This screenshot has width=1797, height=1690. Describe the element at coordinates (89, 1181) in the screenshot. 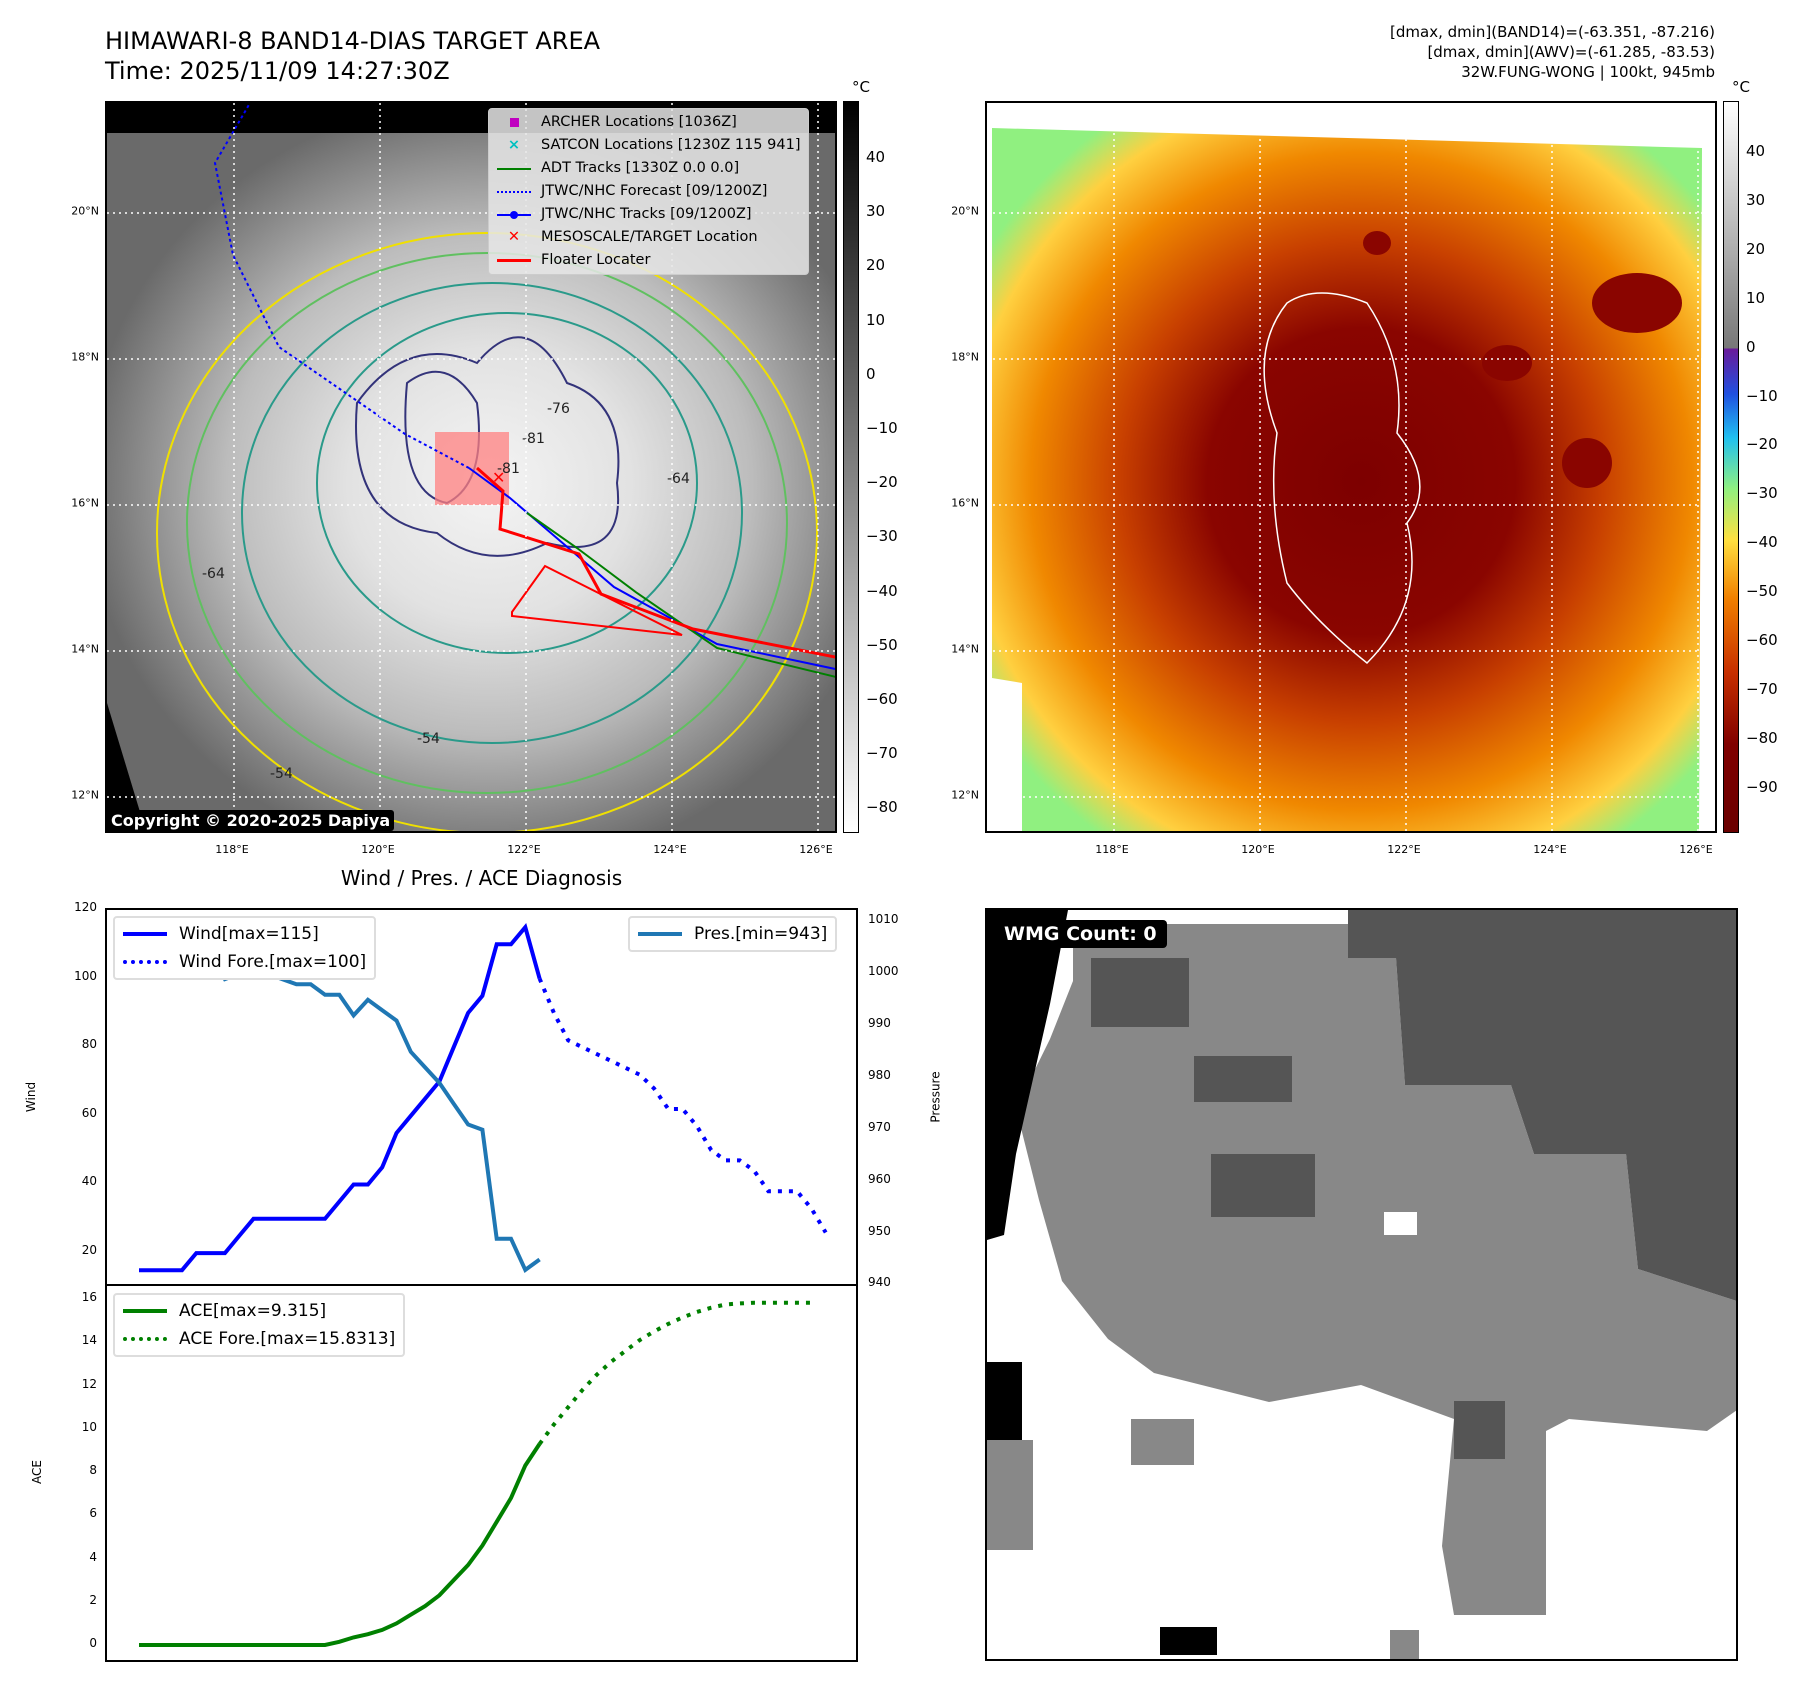

I see `axis-tick-label: 40` at that location.